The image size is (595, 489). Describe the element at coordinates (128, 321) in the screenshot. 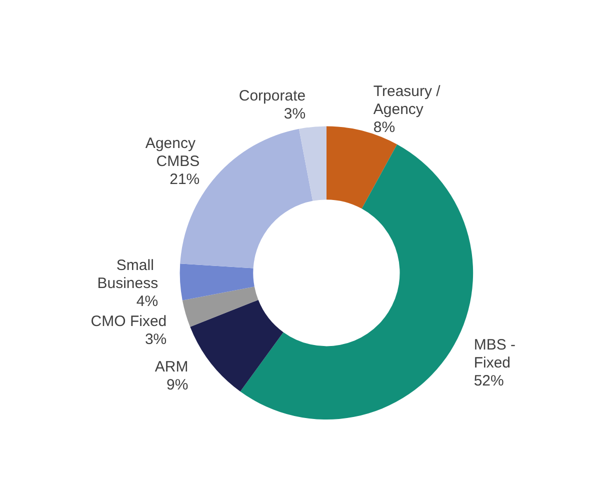

I see `slice-label: CMO Fixed` at that location.